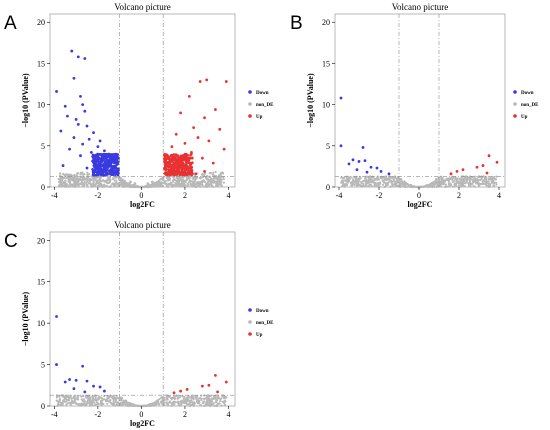 This screenshot has width=550, height=430. I want to click on x-tick-label: -2, so click(98, 414).